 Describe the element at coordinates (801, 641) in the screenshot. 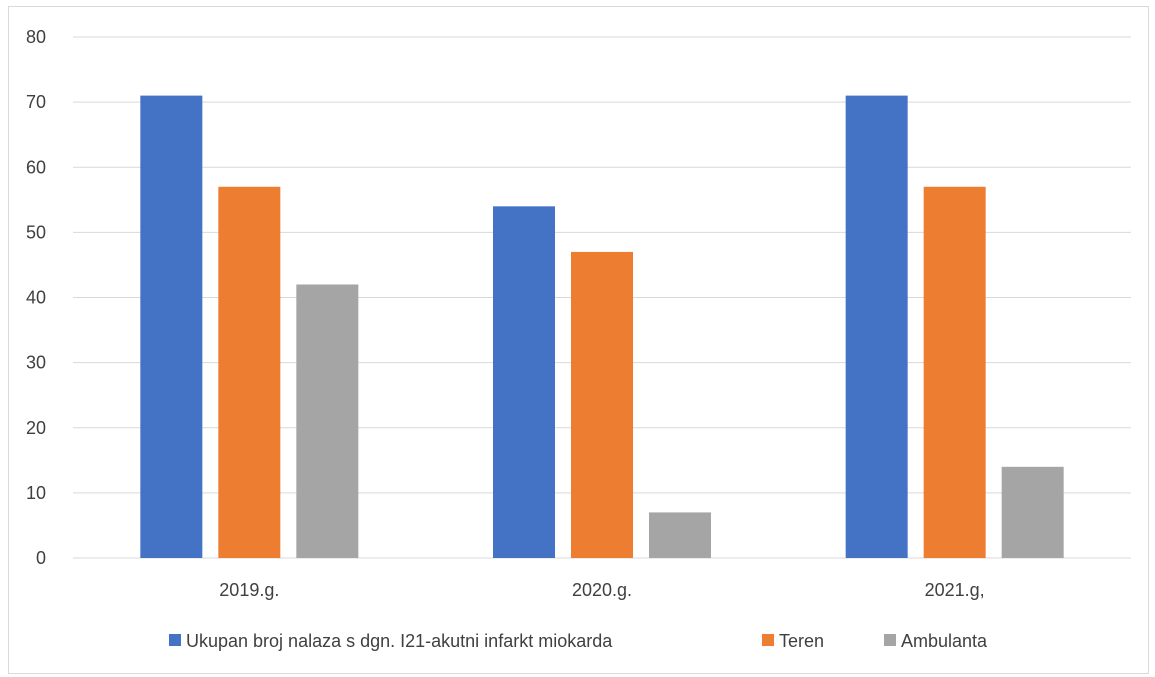

I see `legend-label: Teren` at that location.